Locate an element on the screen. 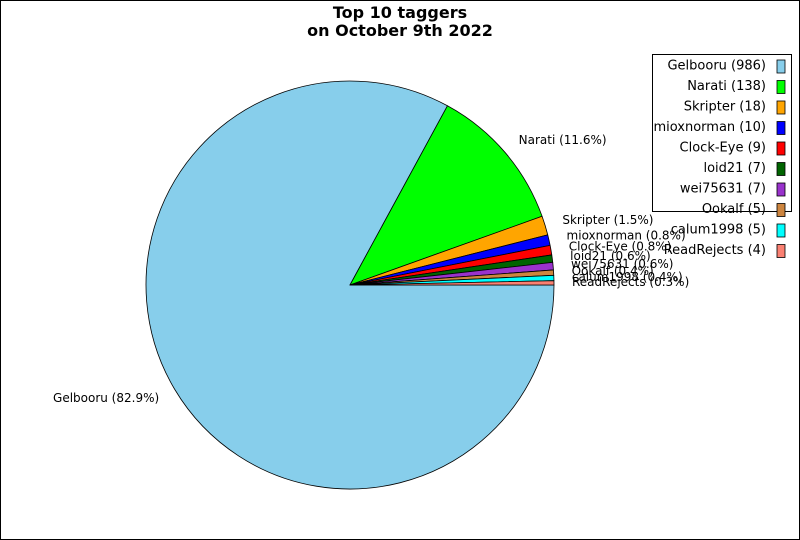 The image size is (800, 540). legend-swatch-gelbooru is located at coordinates (781, 66).